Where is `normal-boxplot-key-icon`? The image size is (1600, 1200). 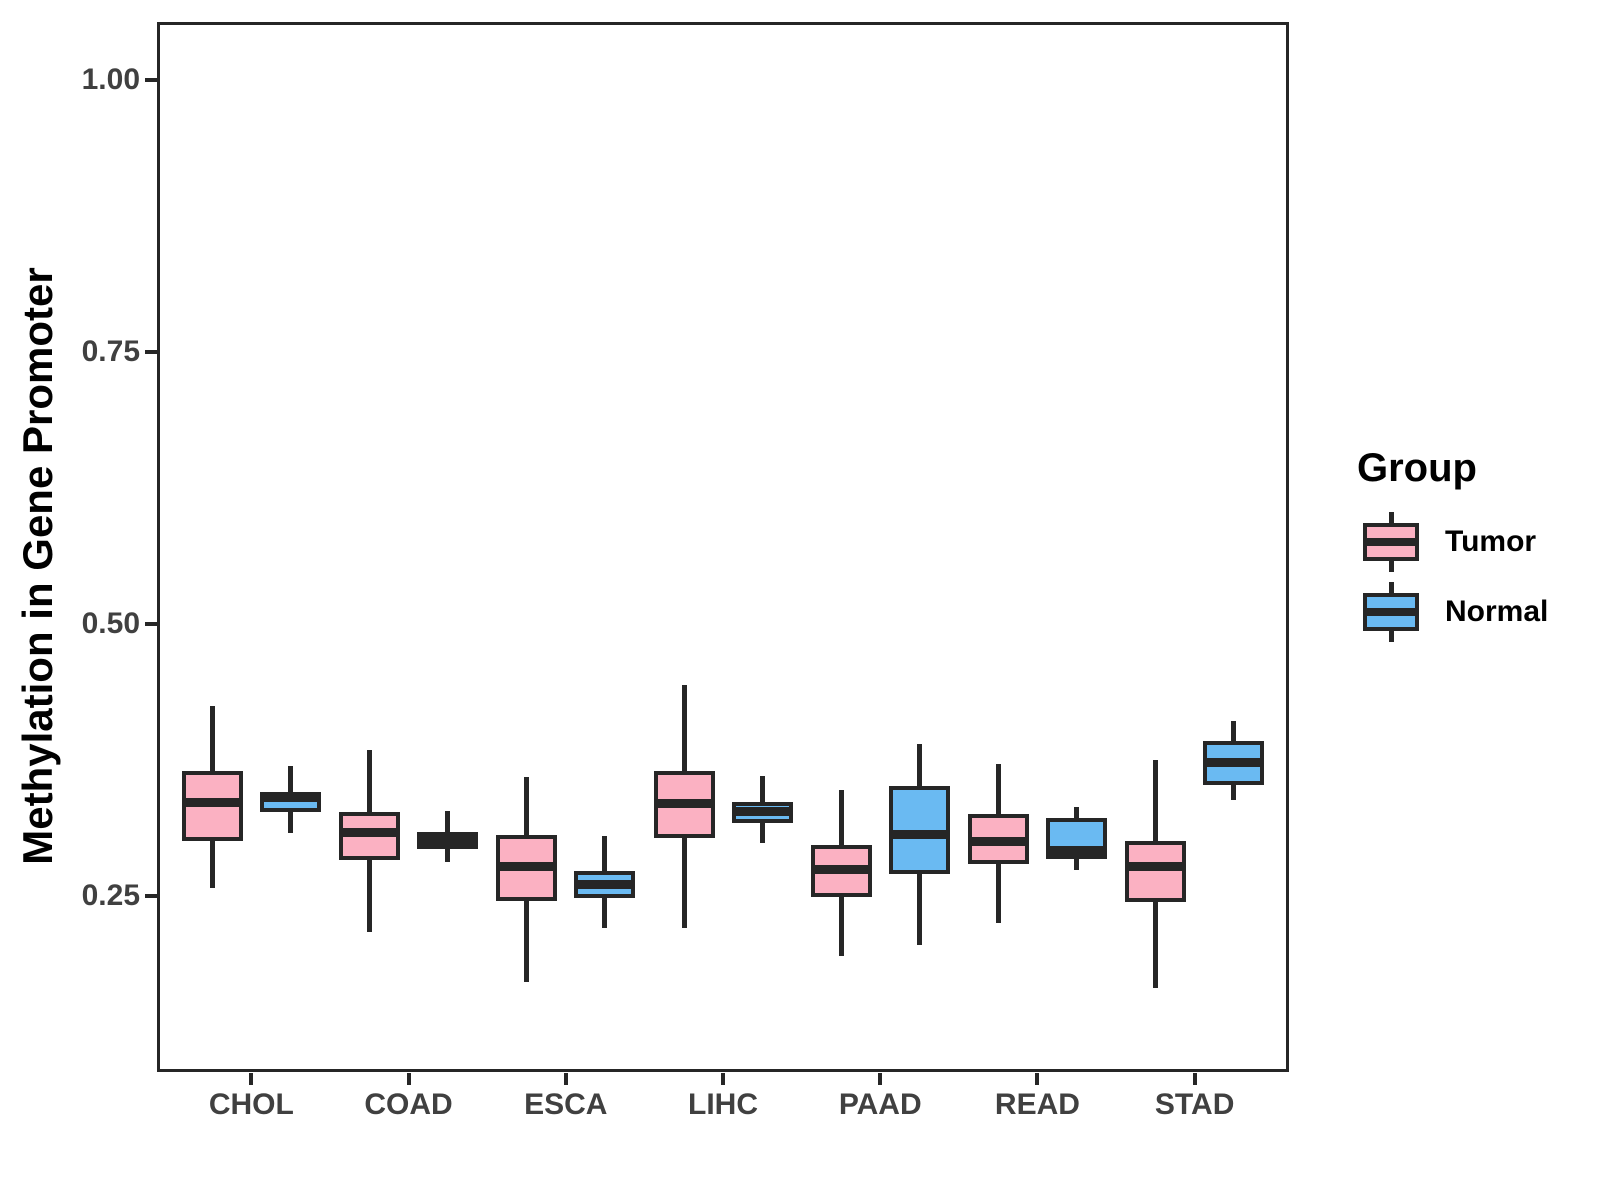 normal-boxplot-key-icon is located at coordinates (1391, 612).